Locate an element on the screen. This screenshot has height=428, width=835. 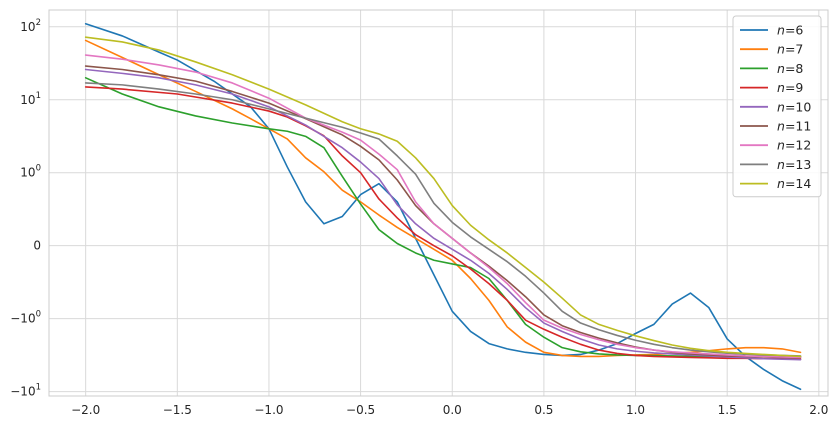
legend-box is located at coordinates (777, 106).